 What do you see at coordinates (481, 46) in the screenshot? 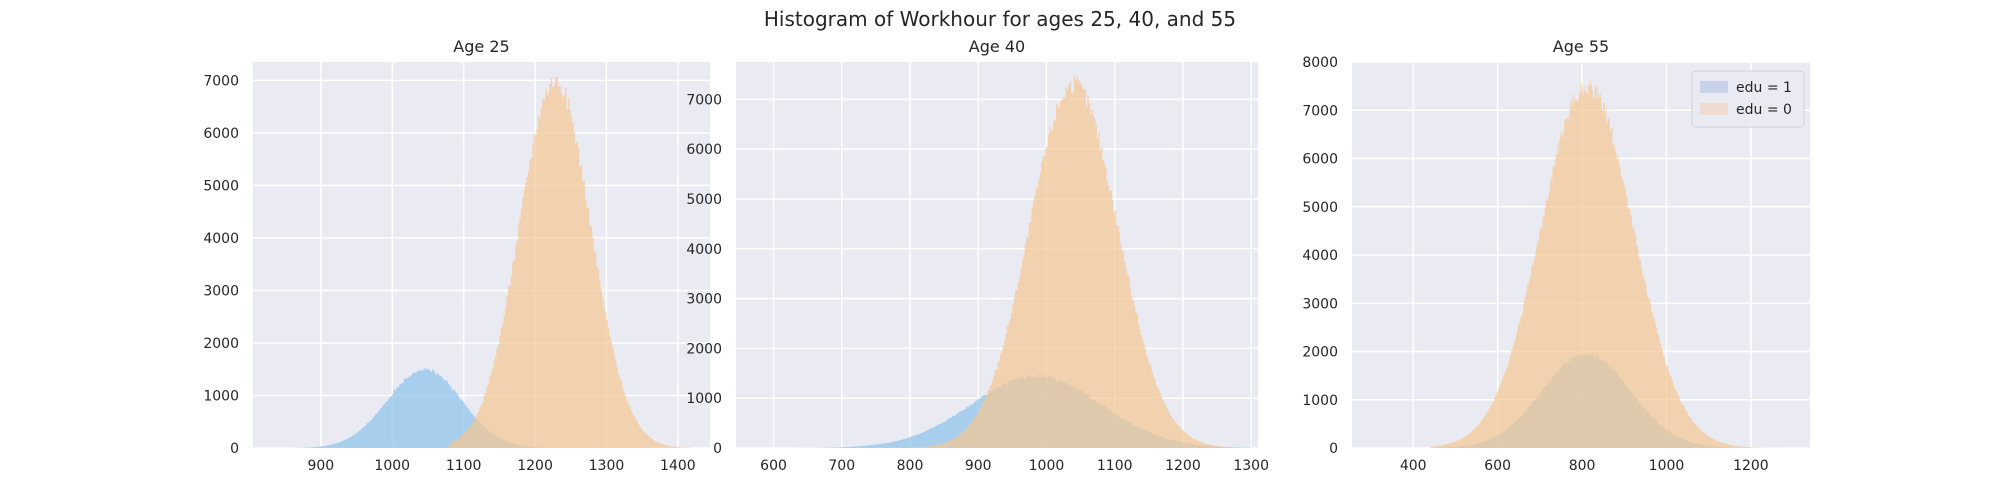
I see `subplot-title: Age 25` at bounding box center [481, 46].